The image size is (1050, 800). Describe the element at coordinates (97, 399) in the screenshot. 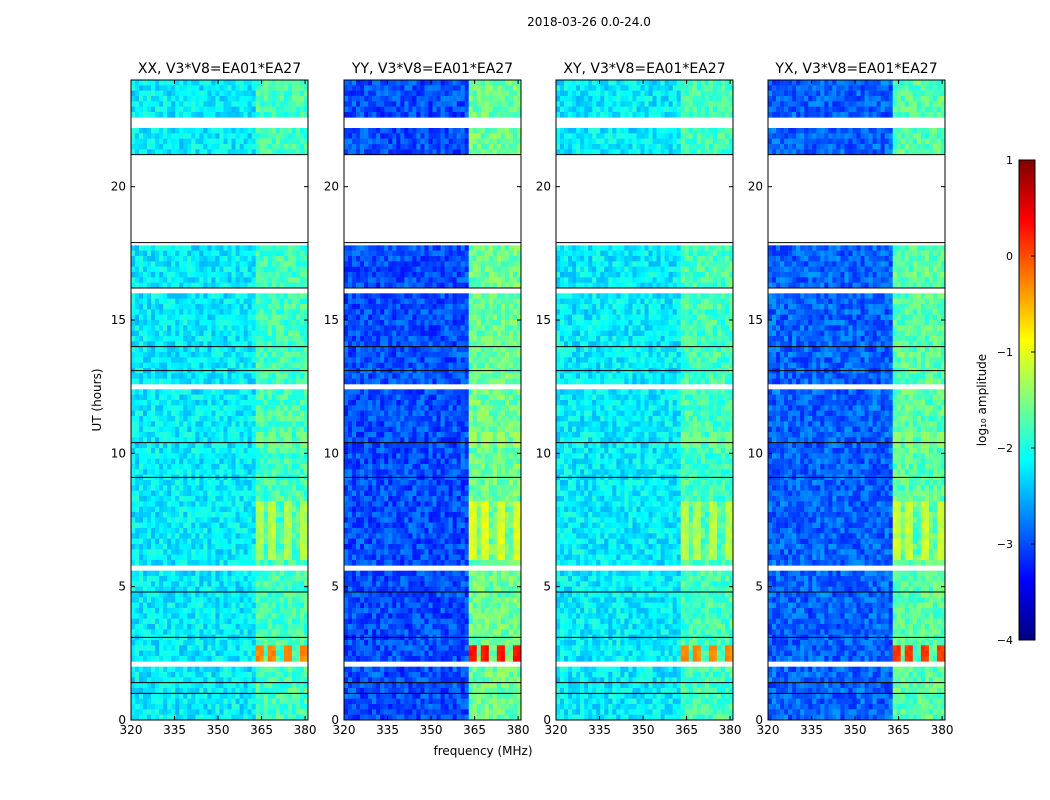

I see `y-axis-label: UT (hours)` at that location.